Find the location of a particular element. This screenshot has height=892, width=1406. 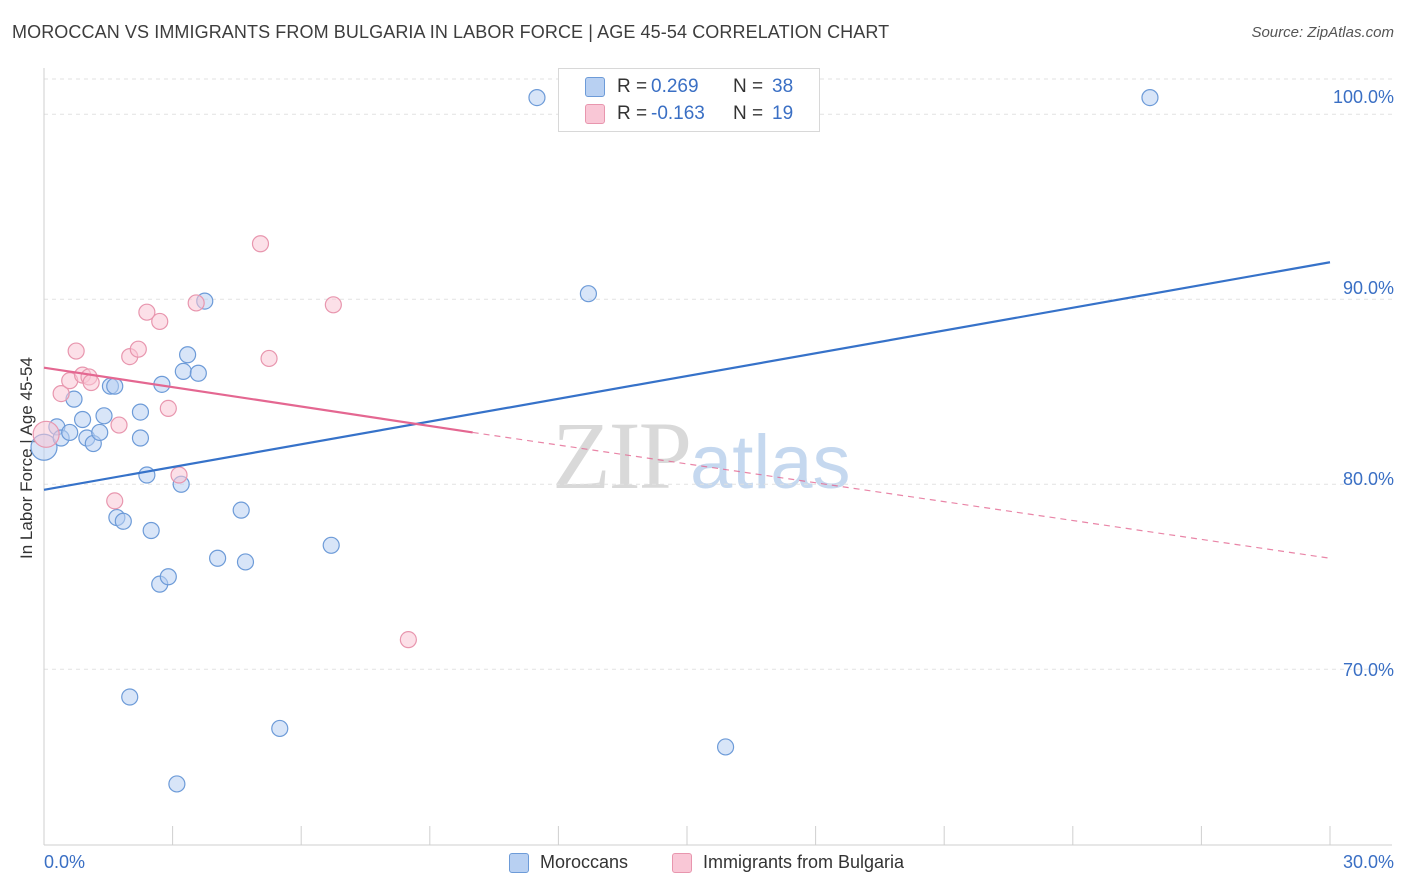

bulgaria-legend-swatch is located at coordinates (682, 863).